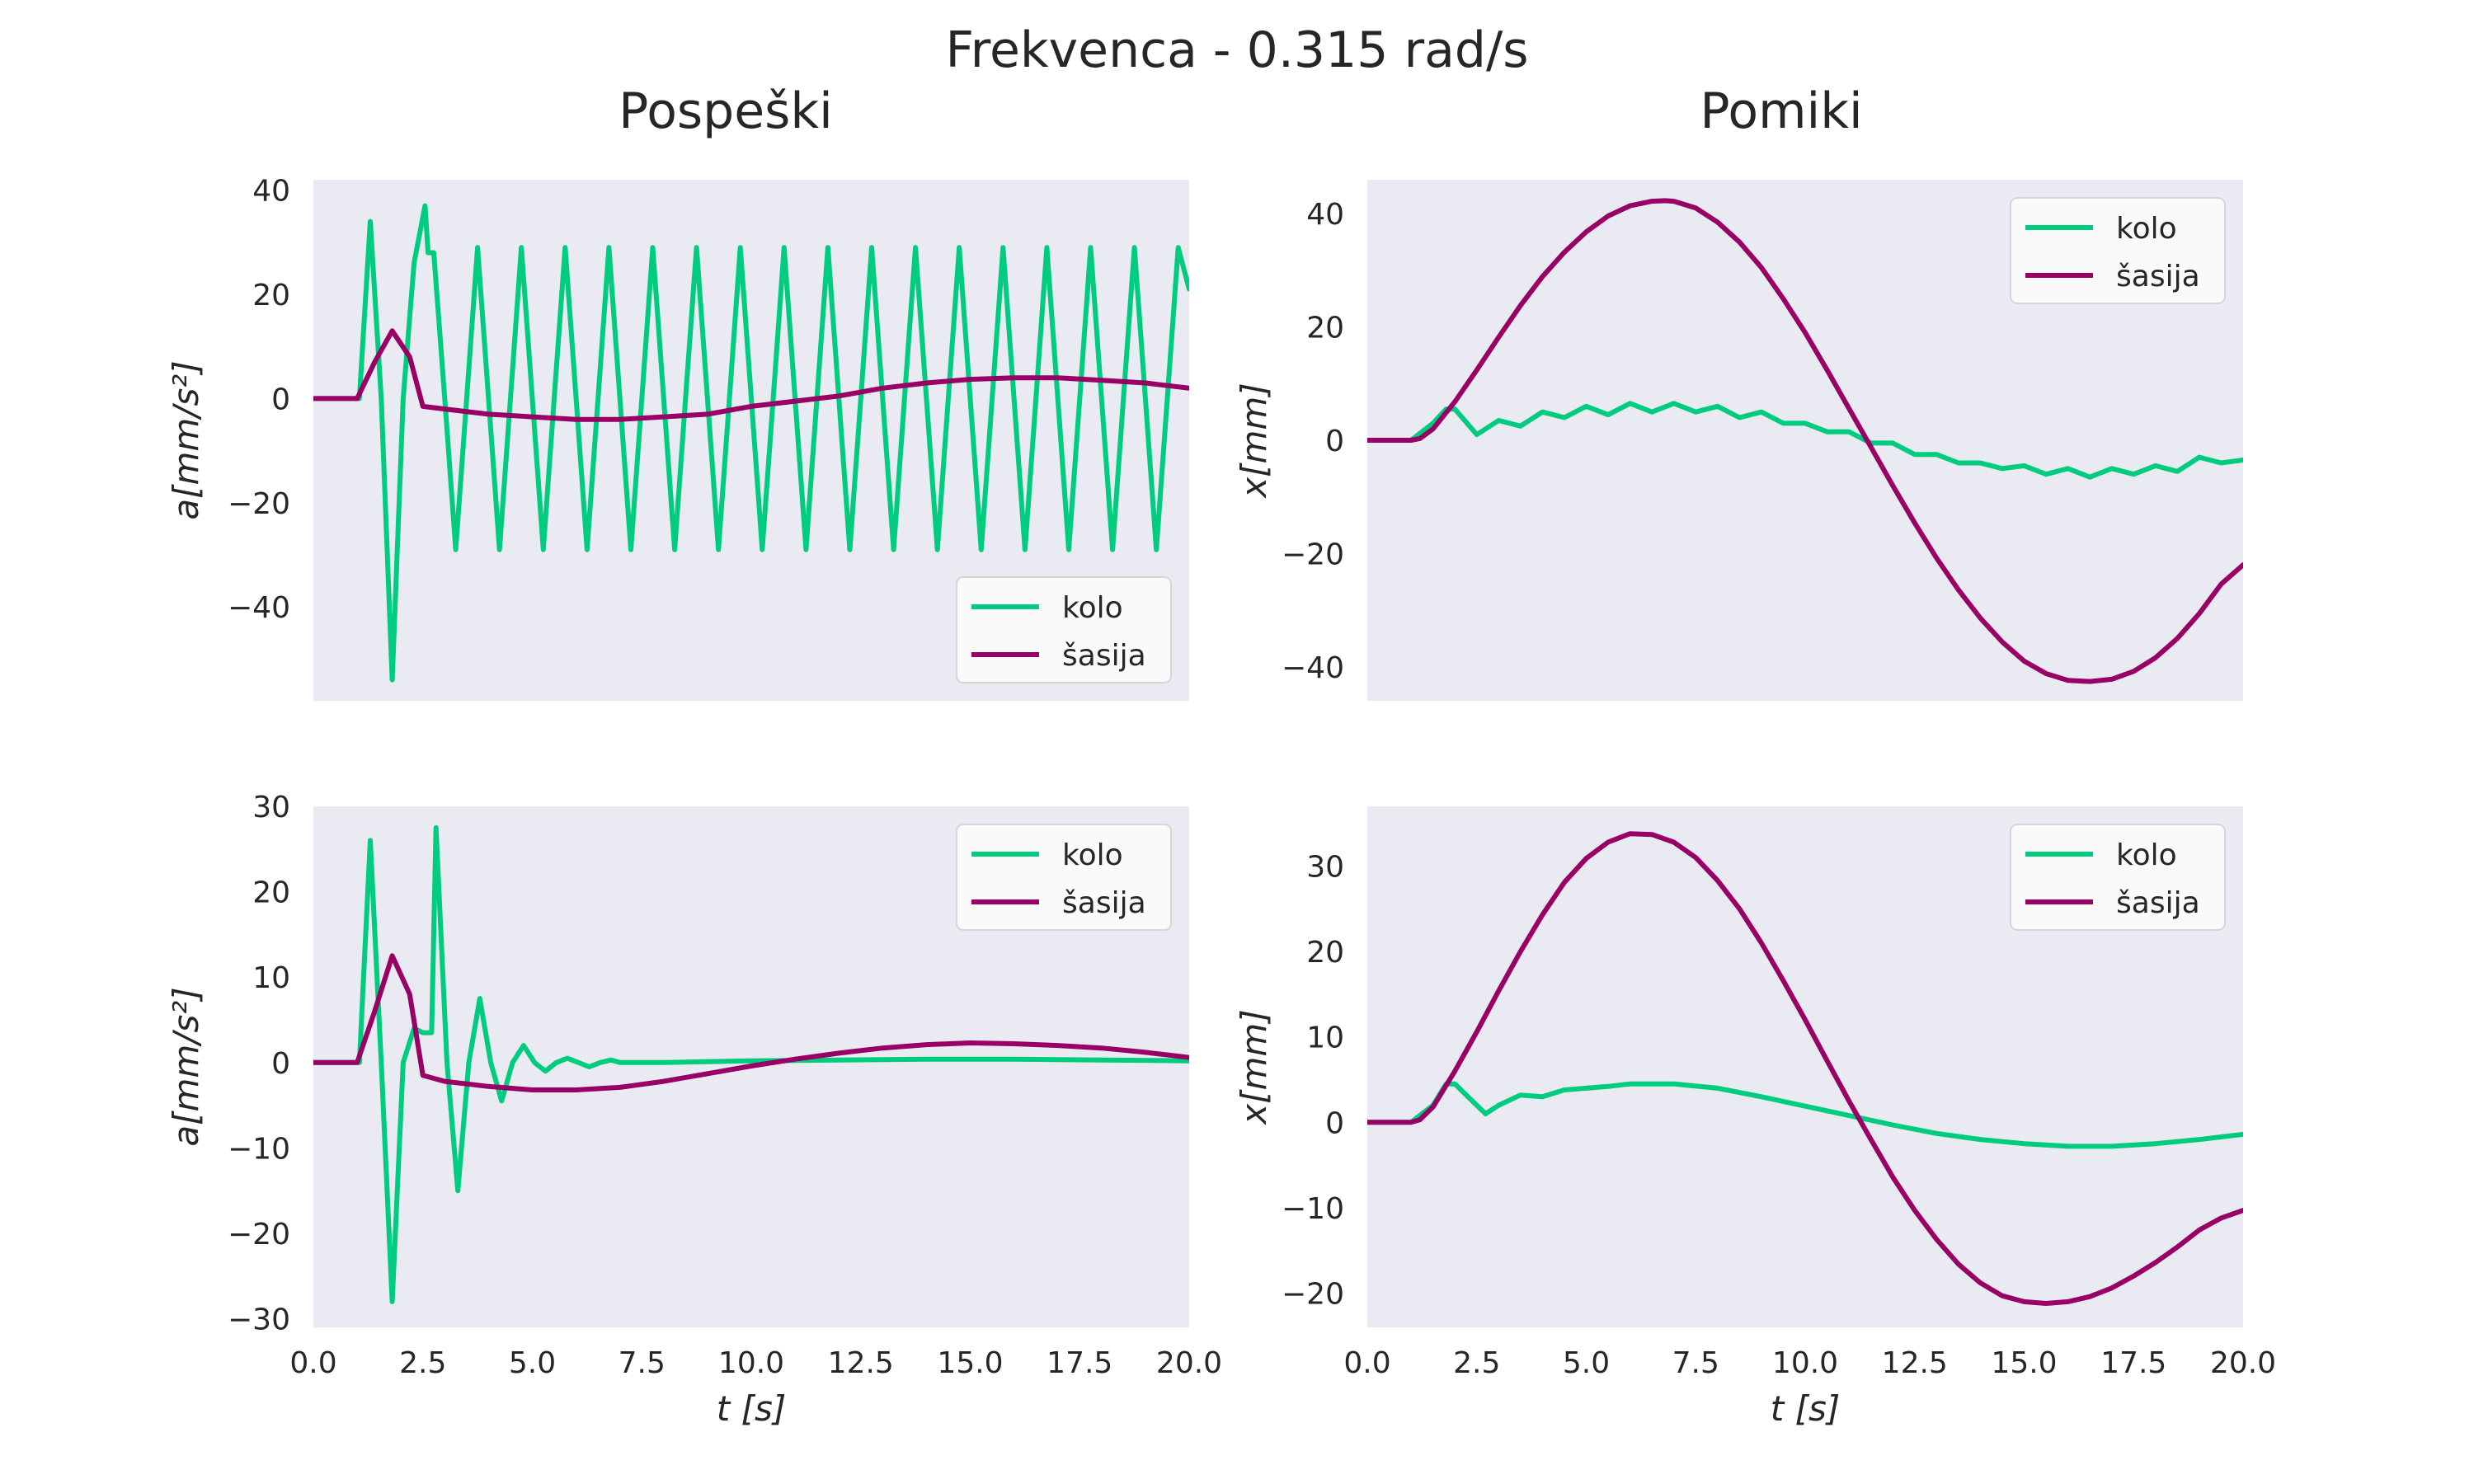  Describe the element at coordinates (259, 1320) in the screenshot. I see `y-tick-label: −30` at that location.